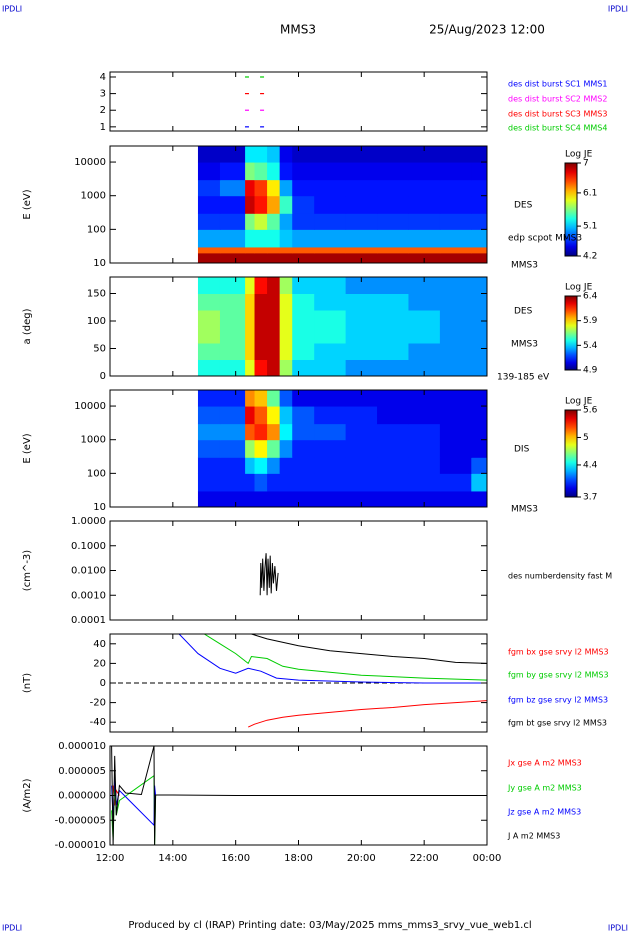 This screenshot has height=934, width=630. I want to click on panel-label: MMS3, so click(524, 345).